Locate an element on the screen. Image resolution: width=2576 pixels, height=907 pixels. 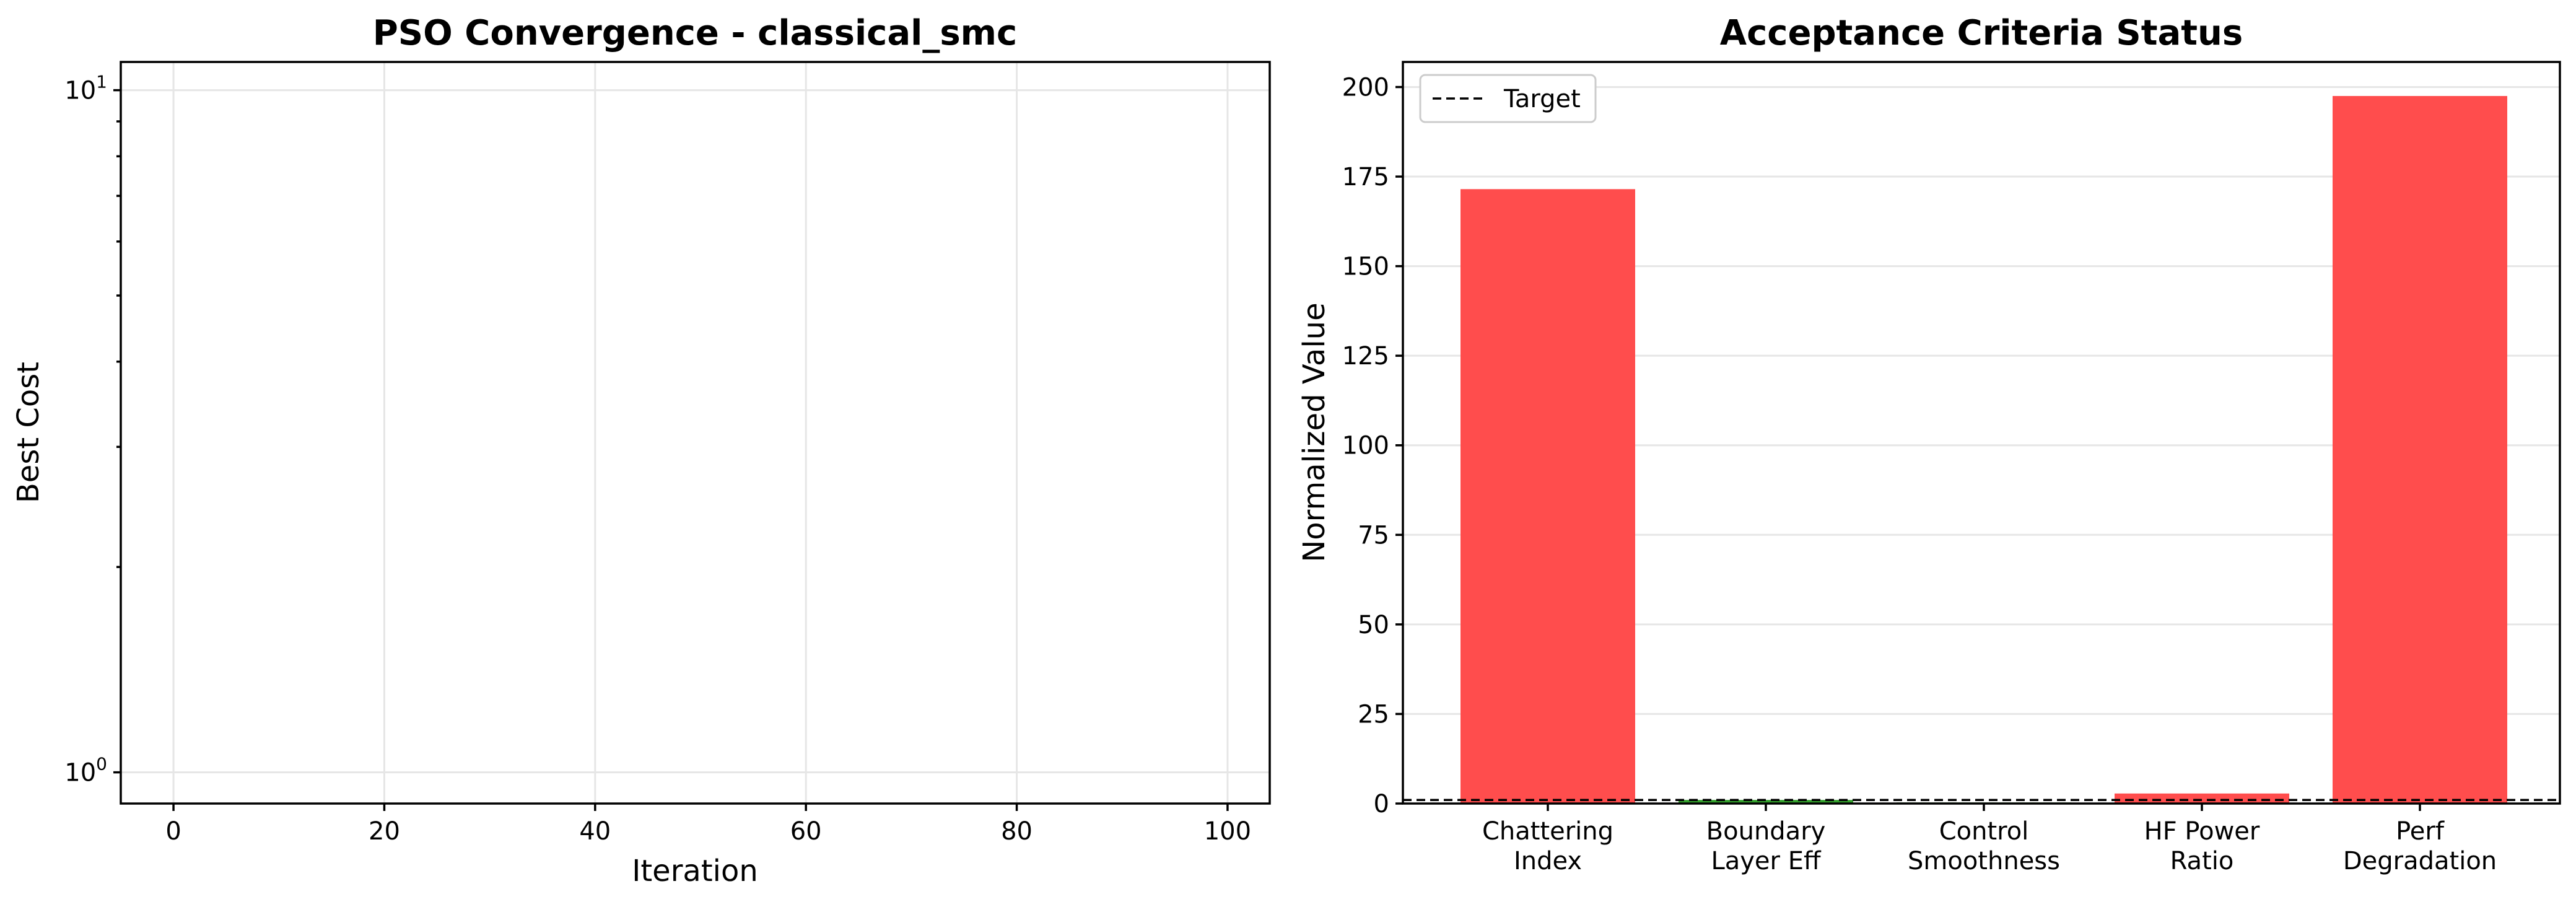
legend-target-label: Target is located at coordinates (1542, 99).